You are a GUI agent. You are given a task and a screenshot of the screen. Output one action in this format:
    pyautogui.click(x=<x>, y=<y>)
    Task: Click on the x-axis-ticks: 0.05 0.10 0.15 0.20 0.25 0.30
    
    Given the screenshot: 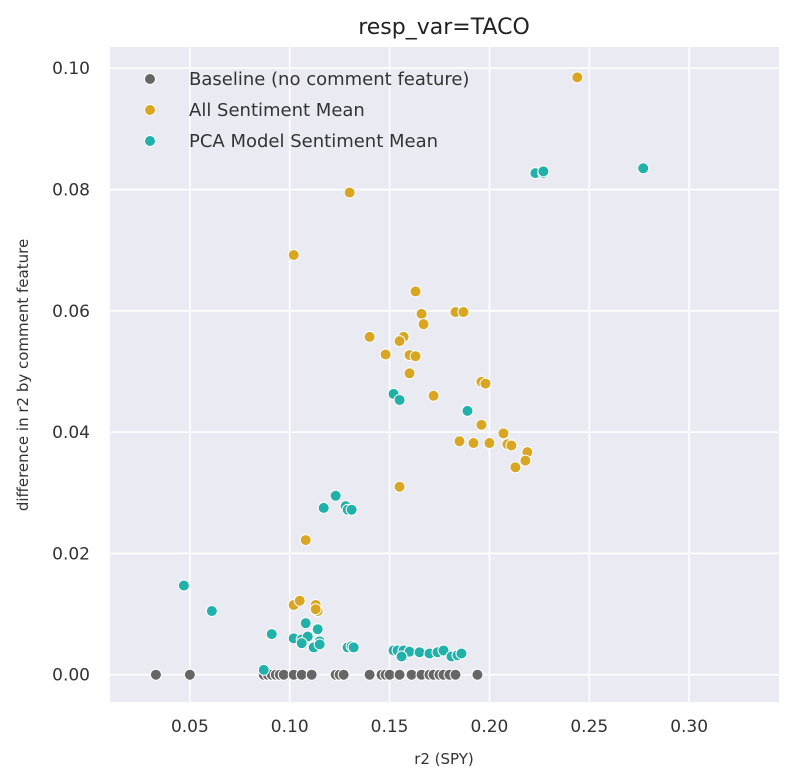 What is the action you would take?
    pyautogui.click(x=439, y=727)
    